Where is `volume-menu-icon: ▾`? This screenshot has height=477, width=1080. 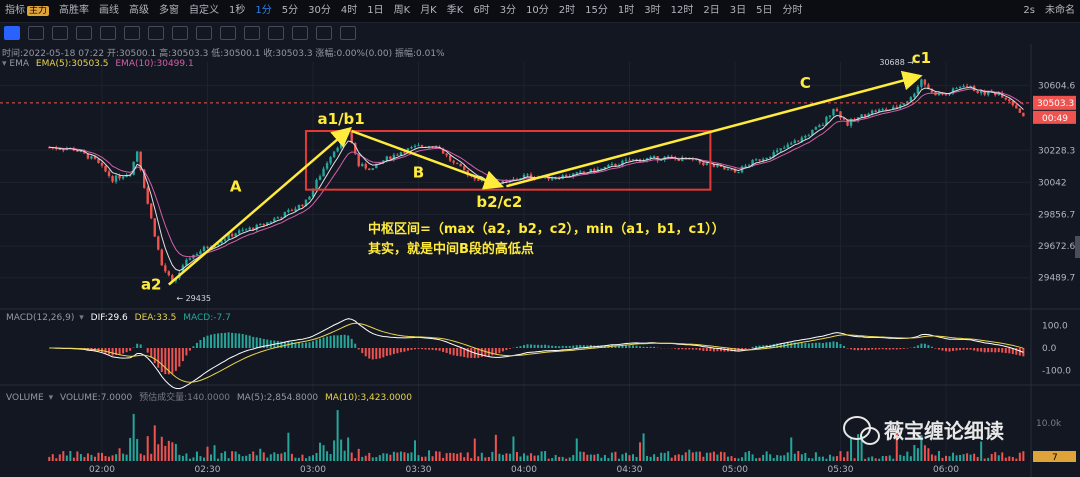 volume-menu-icon: ▾ is located at coordinates (51, 398).